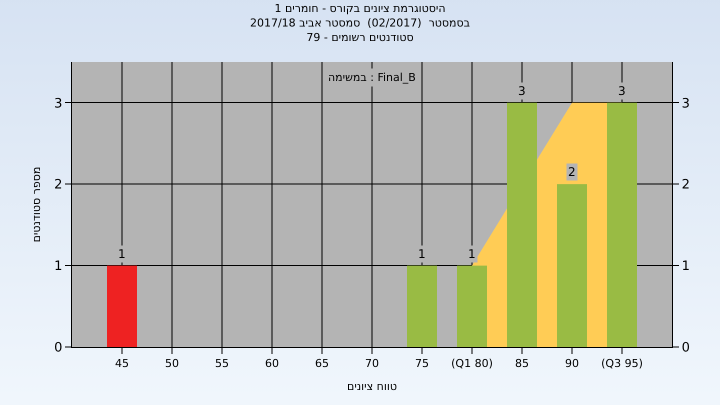 The width and height of the screenshot is (720, 405). Describe the element at coordinates (622, 363) in the screenshot. I see `x-tick-label: (Q3 95)` at that location.